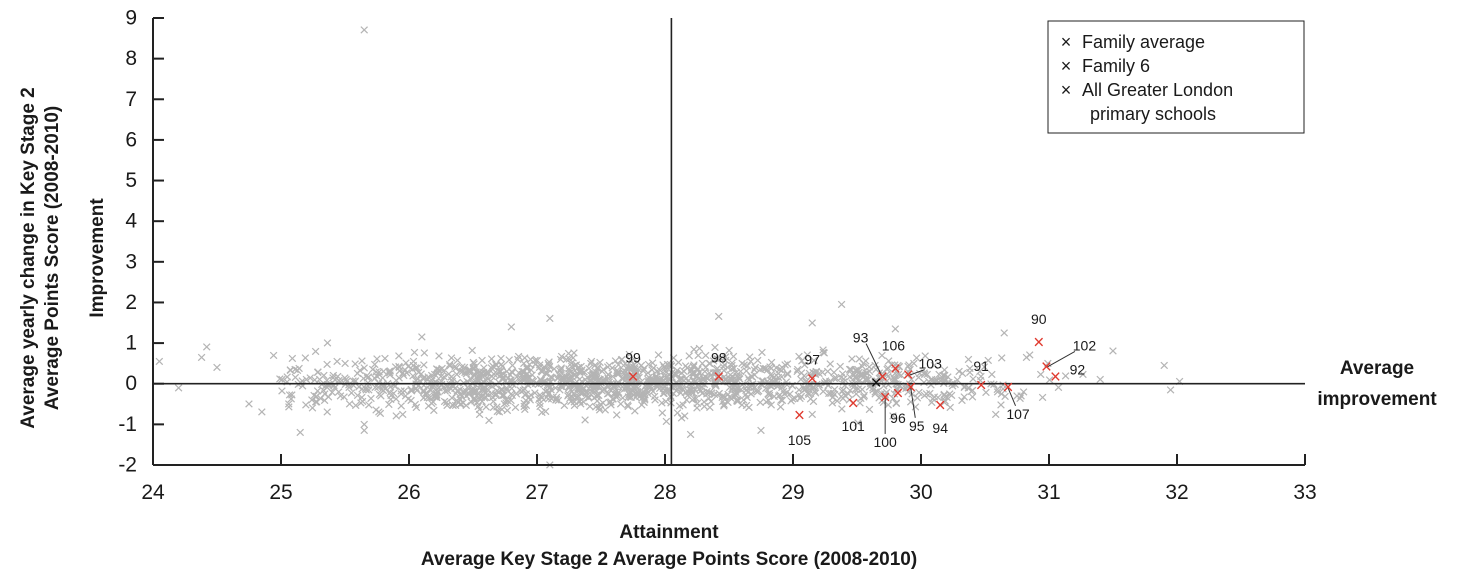 Image resolution: width=1464 pixels, height=579 pixels. I want to click on x-tick-label: 33, so click(1304, 492).